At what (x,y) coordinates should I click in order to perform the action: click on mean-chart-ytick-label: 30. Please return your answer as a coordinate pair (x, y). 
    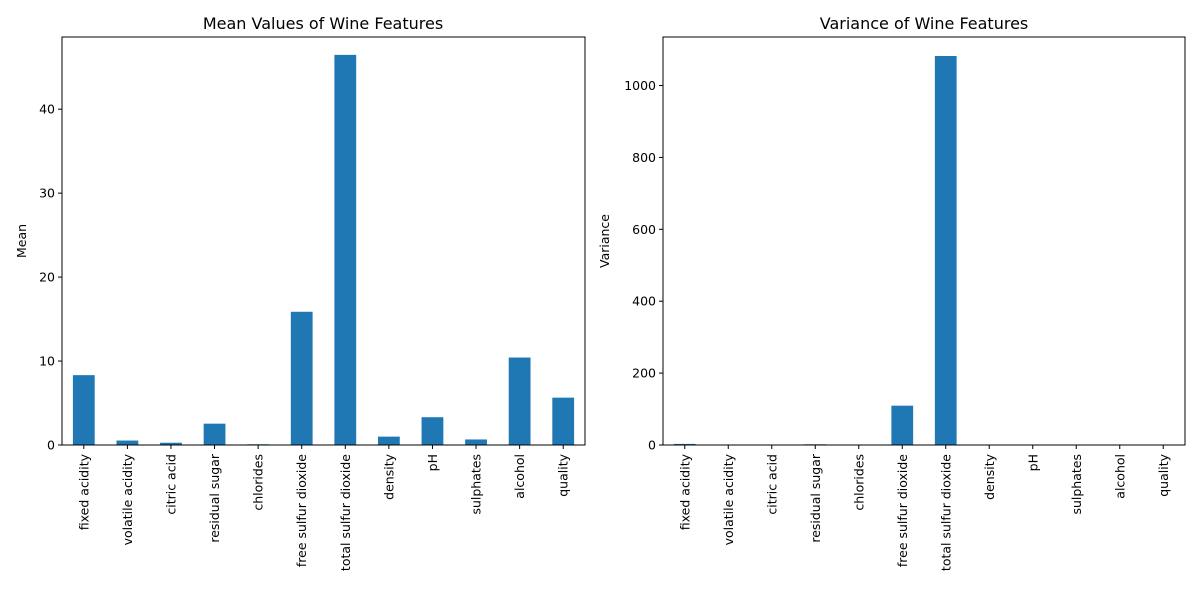
    Looking at the image, I should click on (47, 193).